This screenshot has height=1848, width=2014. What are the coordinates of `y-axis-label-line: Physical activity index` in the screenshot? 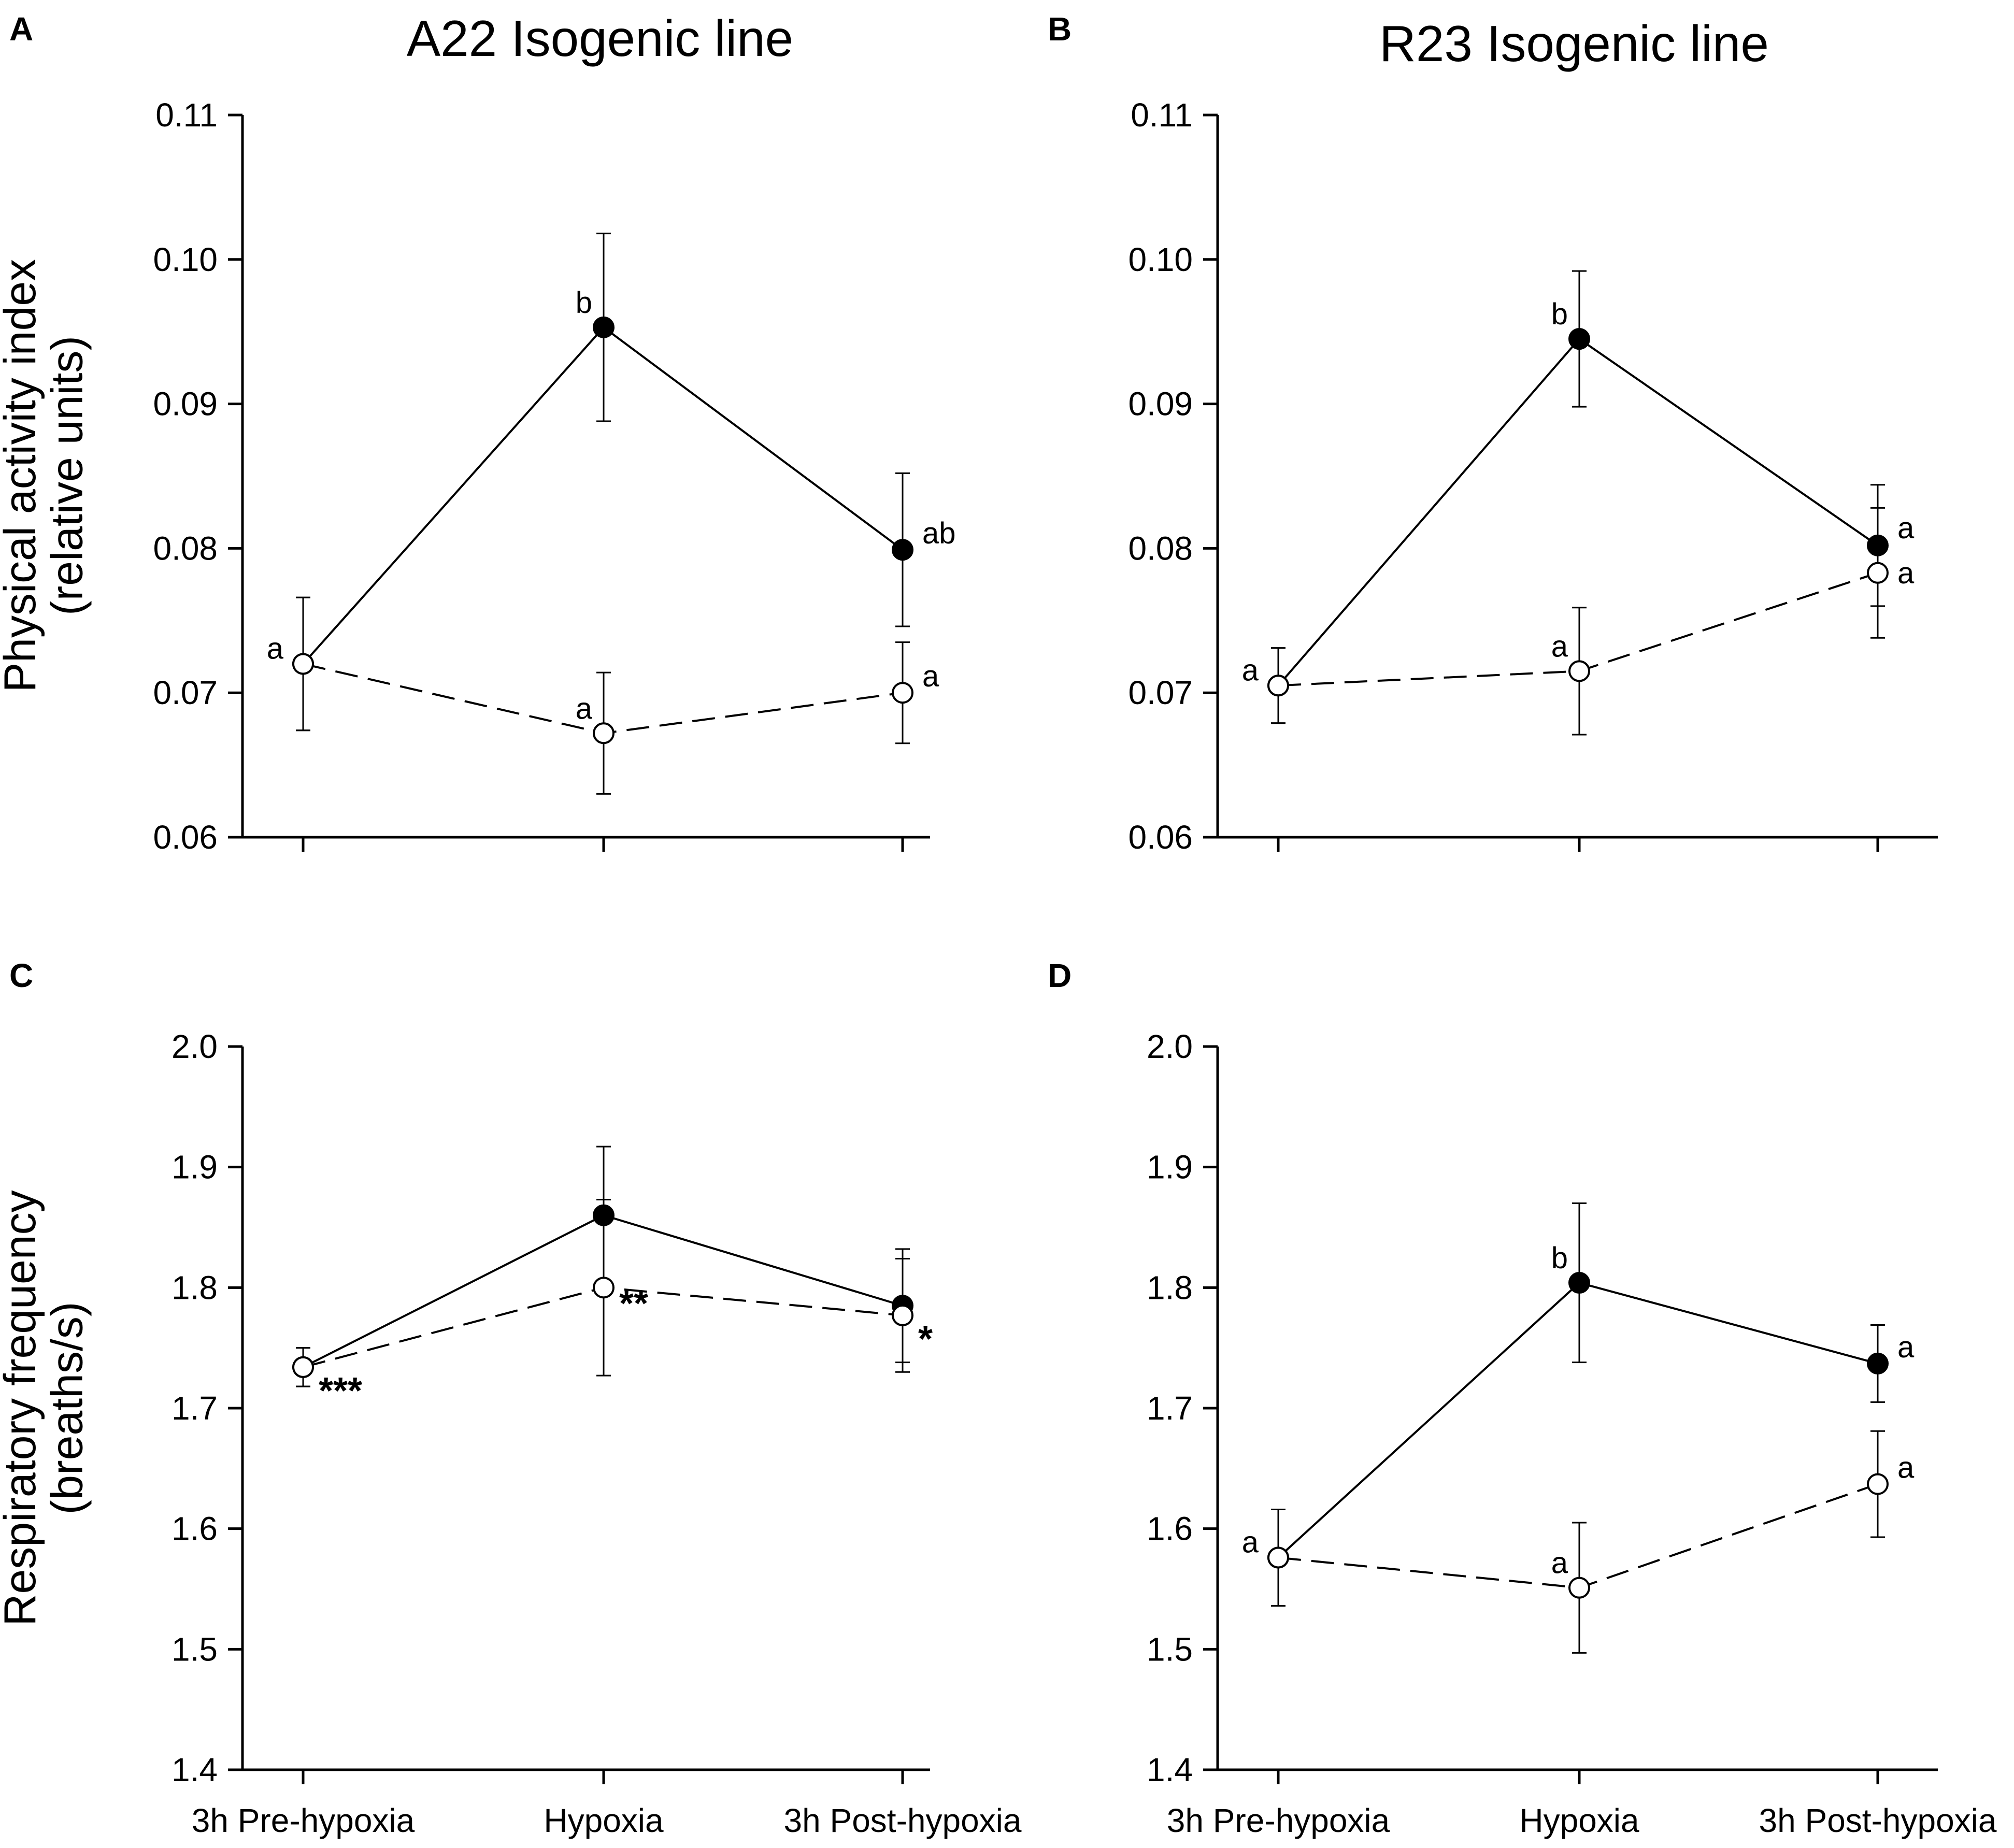 It's located at (22, 475).